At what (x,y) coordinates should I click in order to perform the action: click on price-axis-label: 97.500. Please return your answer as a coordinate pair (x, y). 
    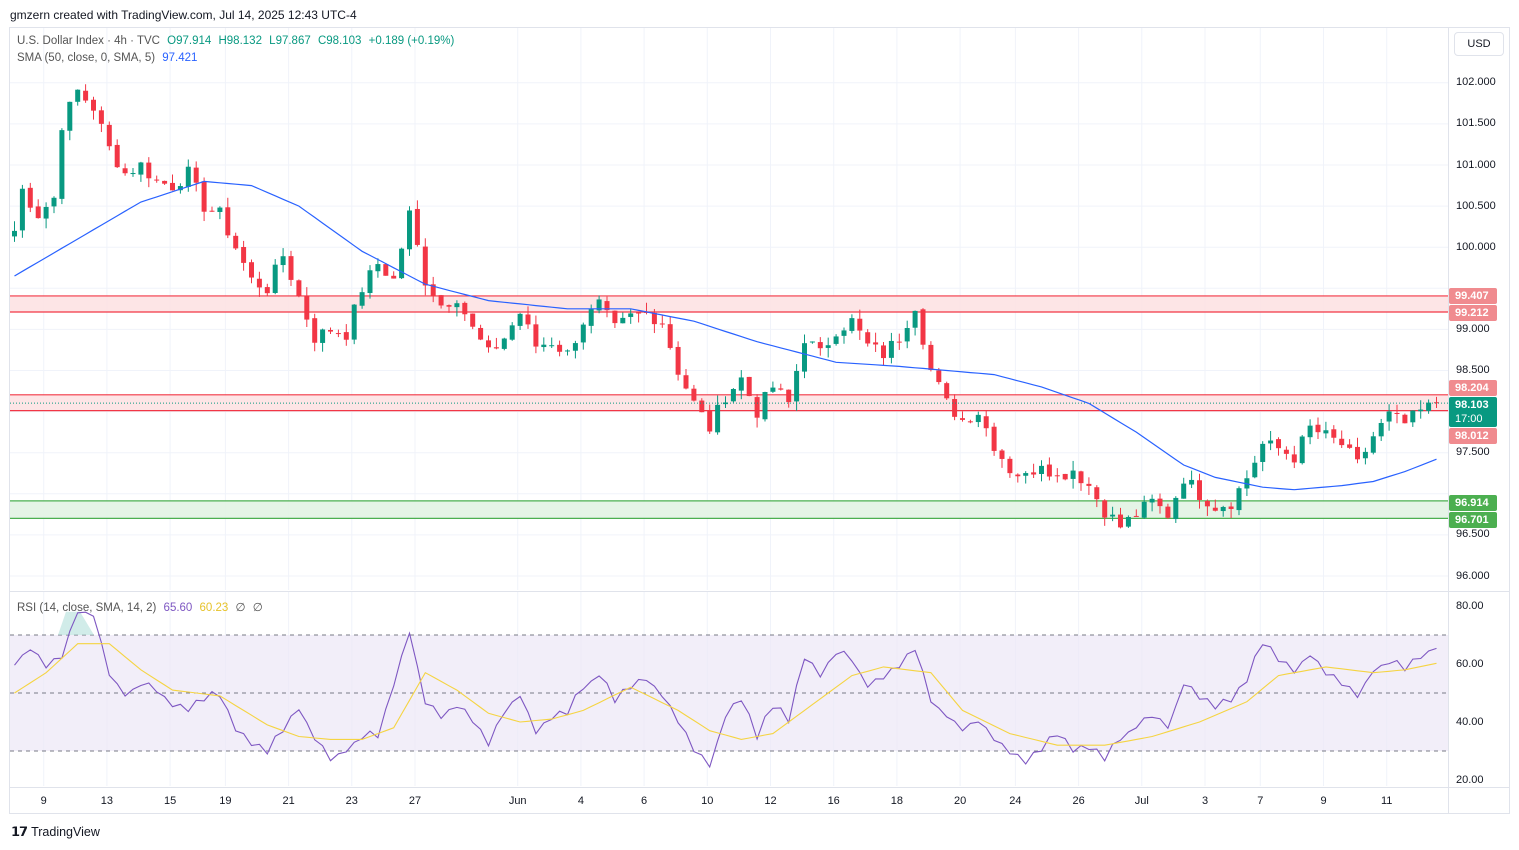
    Looking at the image, I should click on (1473, 452).